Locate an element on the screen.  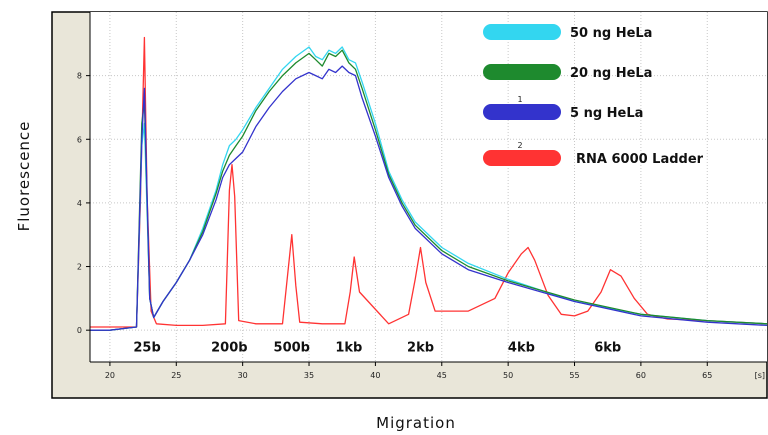
legend-marker: 2 is located at coordinates (519, 145).